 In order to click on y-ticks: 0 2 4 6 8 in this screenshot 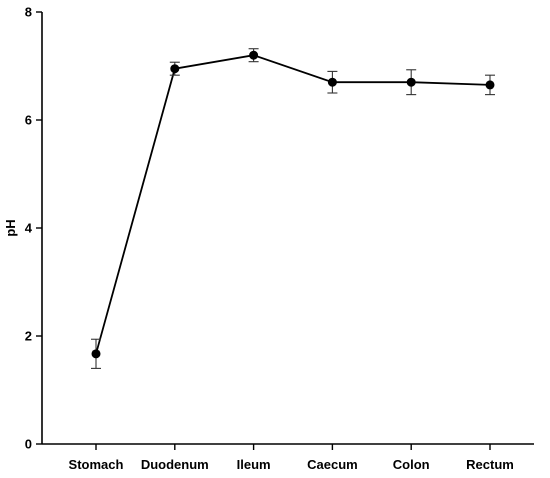, I will do `click(33, 228)`.